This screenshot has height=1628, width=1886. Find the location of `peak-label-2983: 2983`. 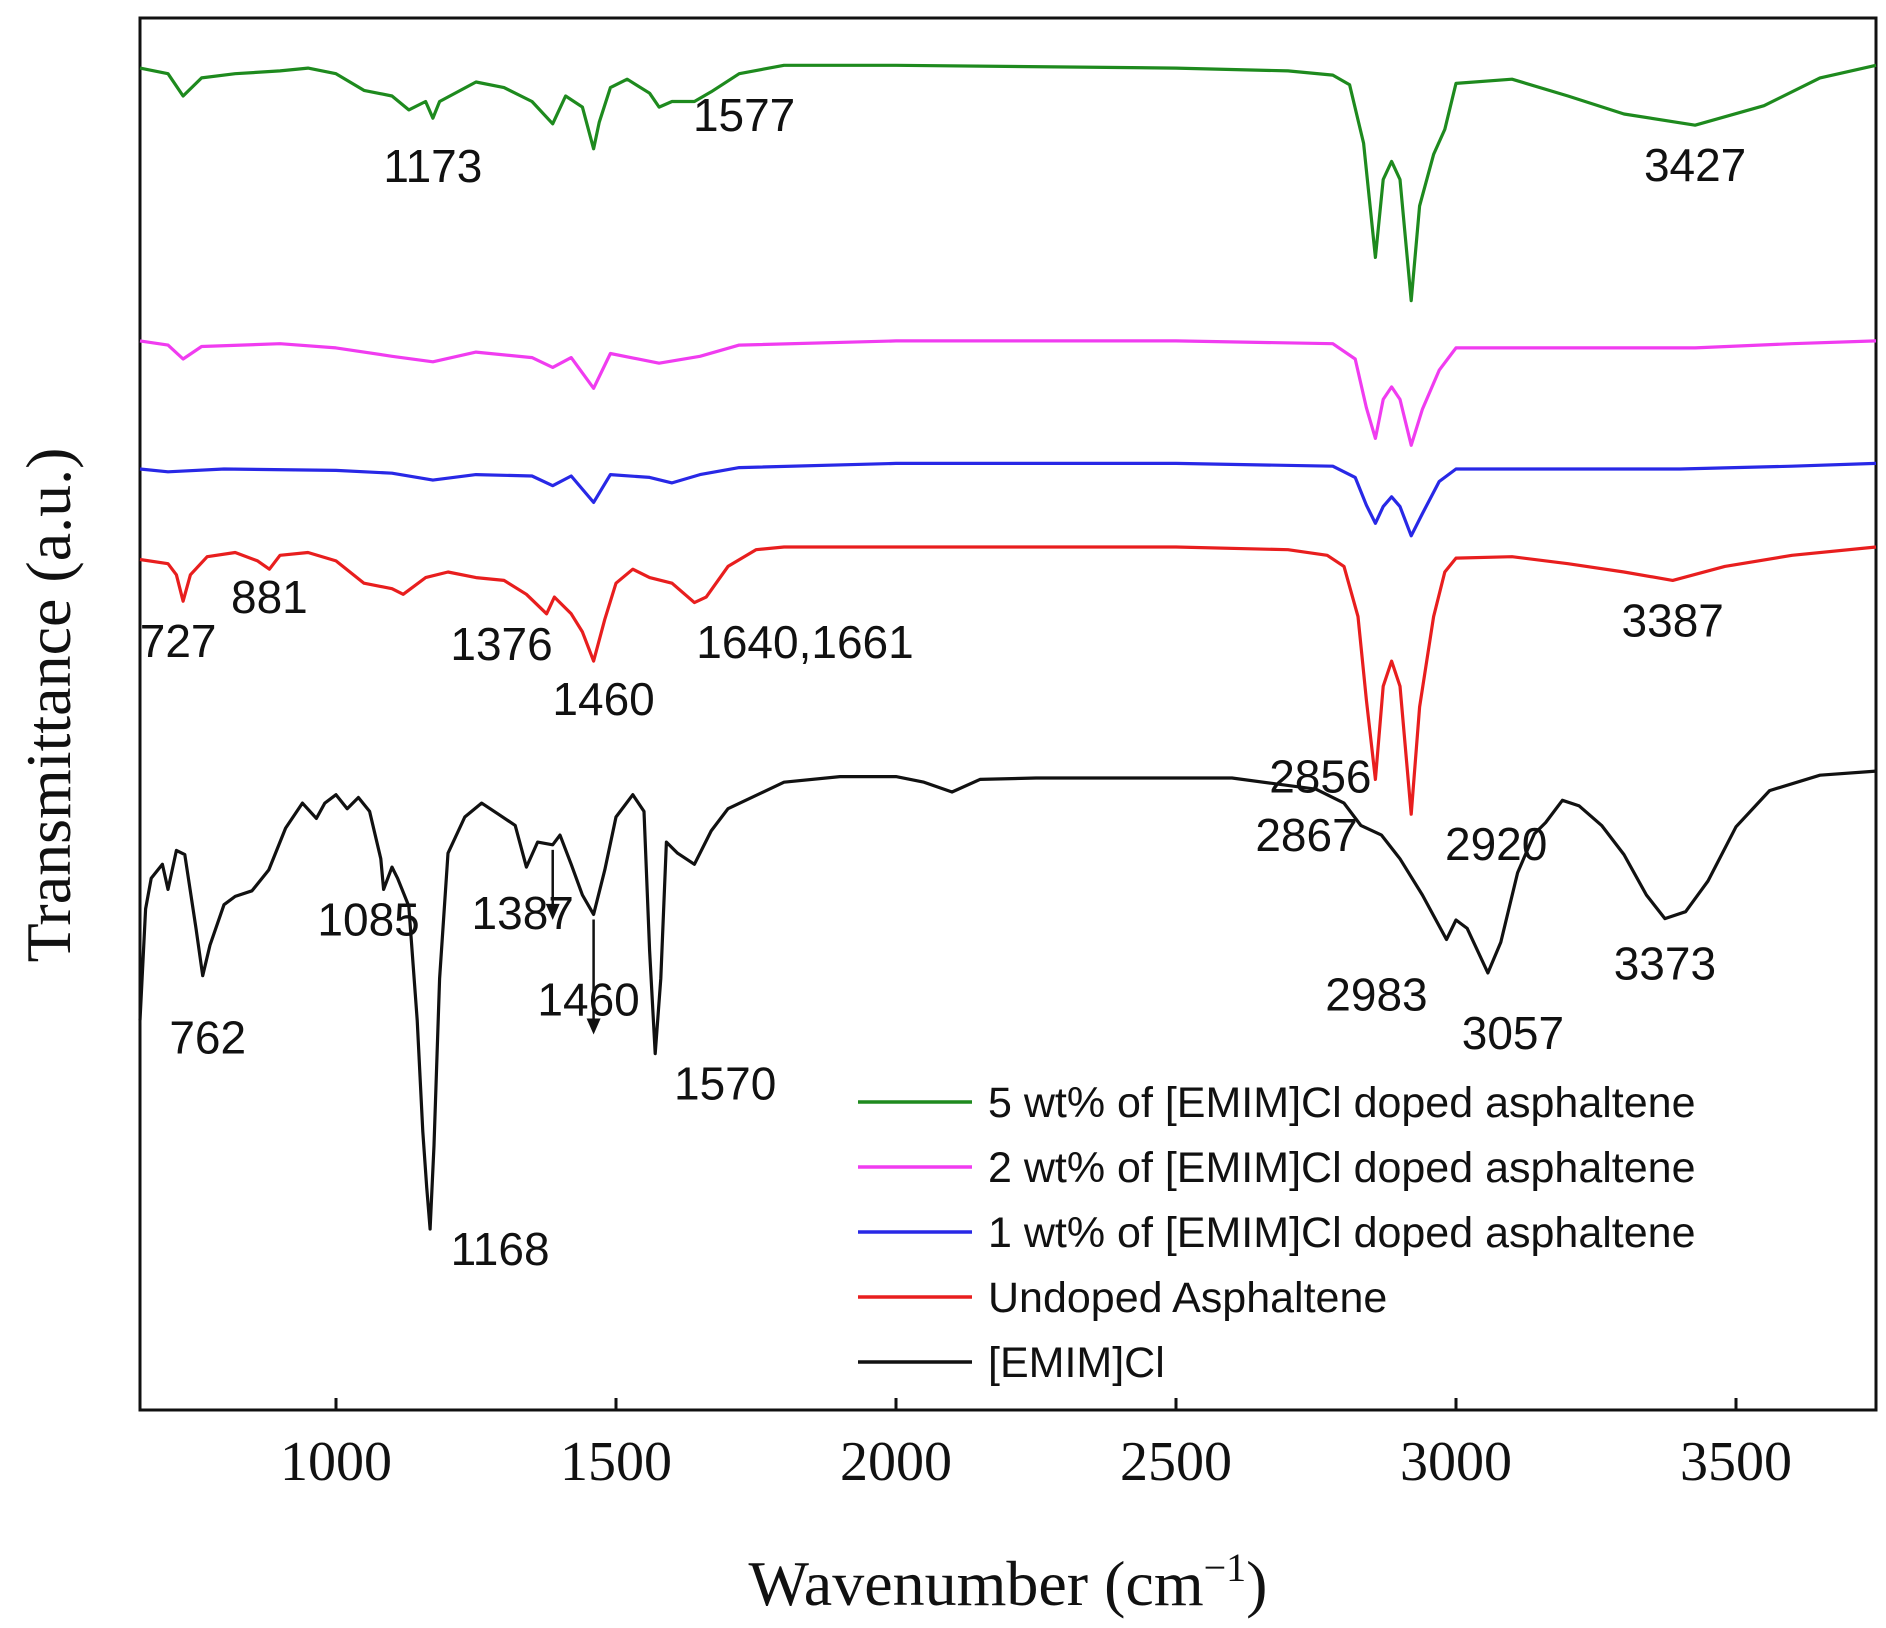

peak-label-2983: 2983 is located at coordinates (1376, 995).